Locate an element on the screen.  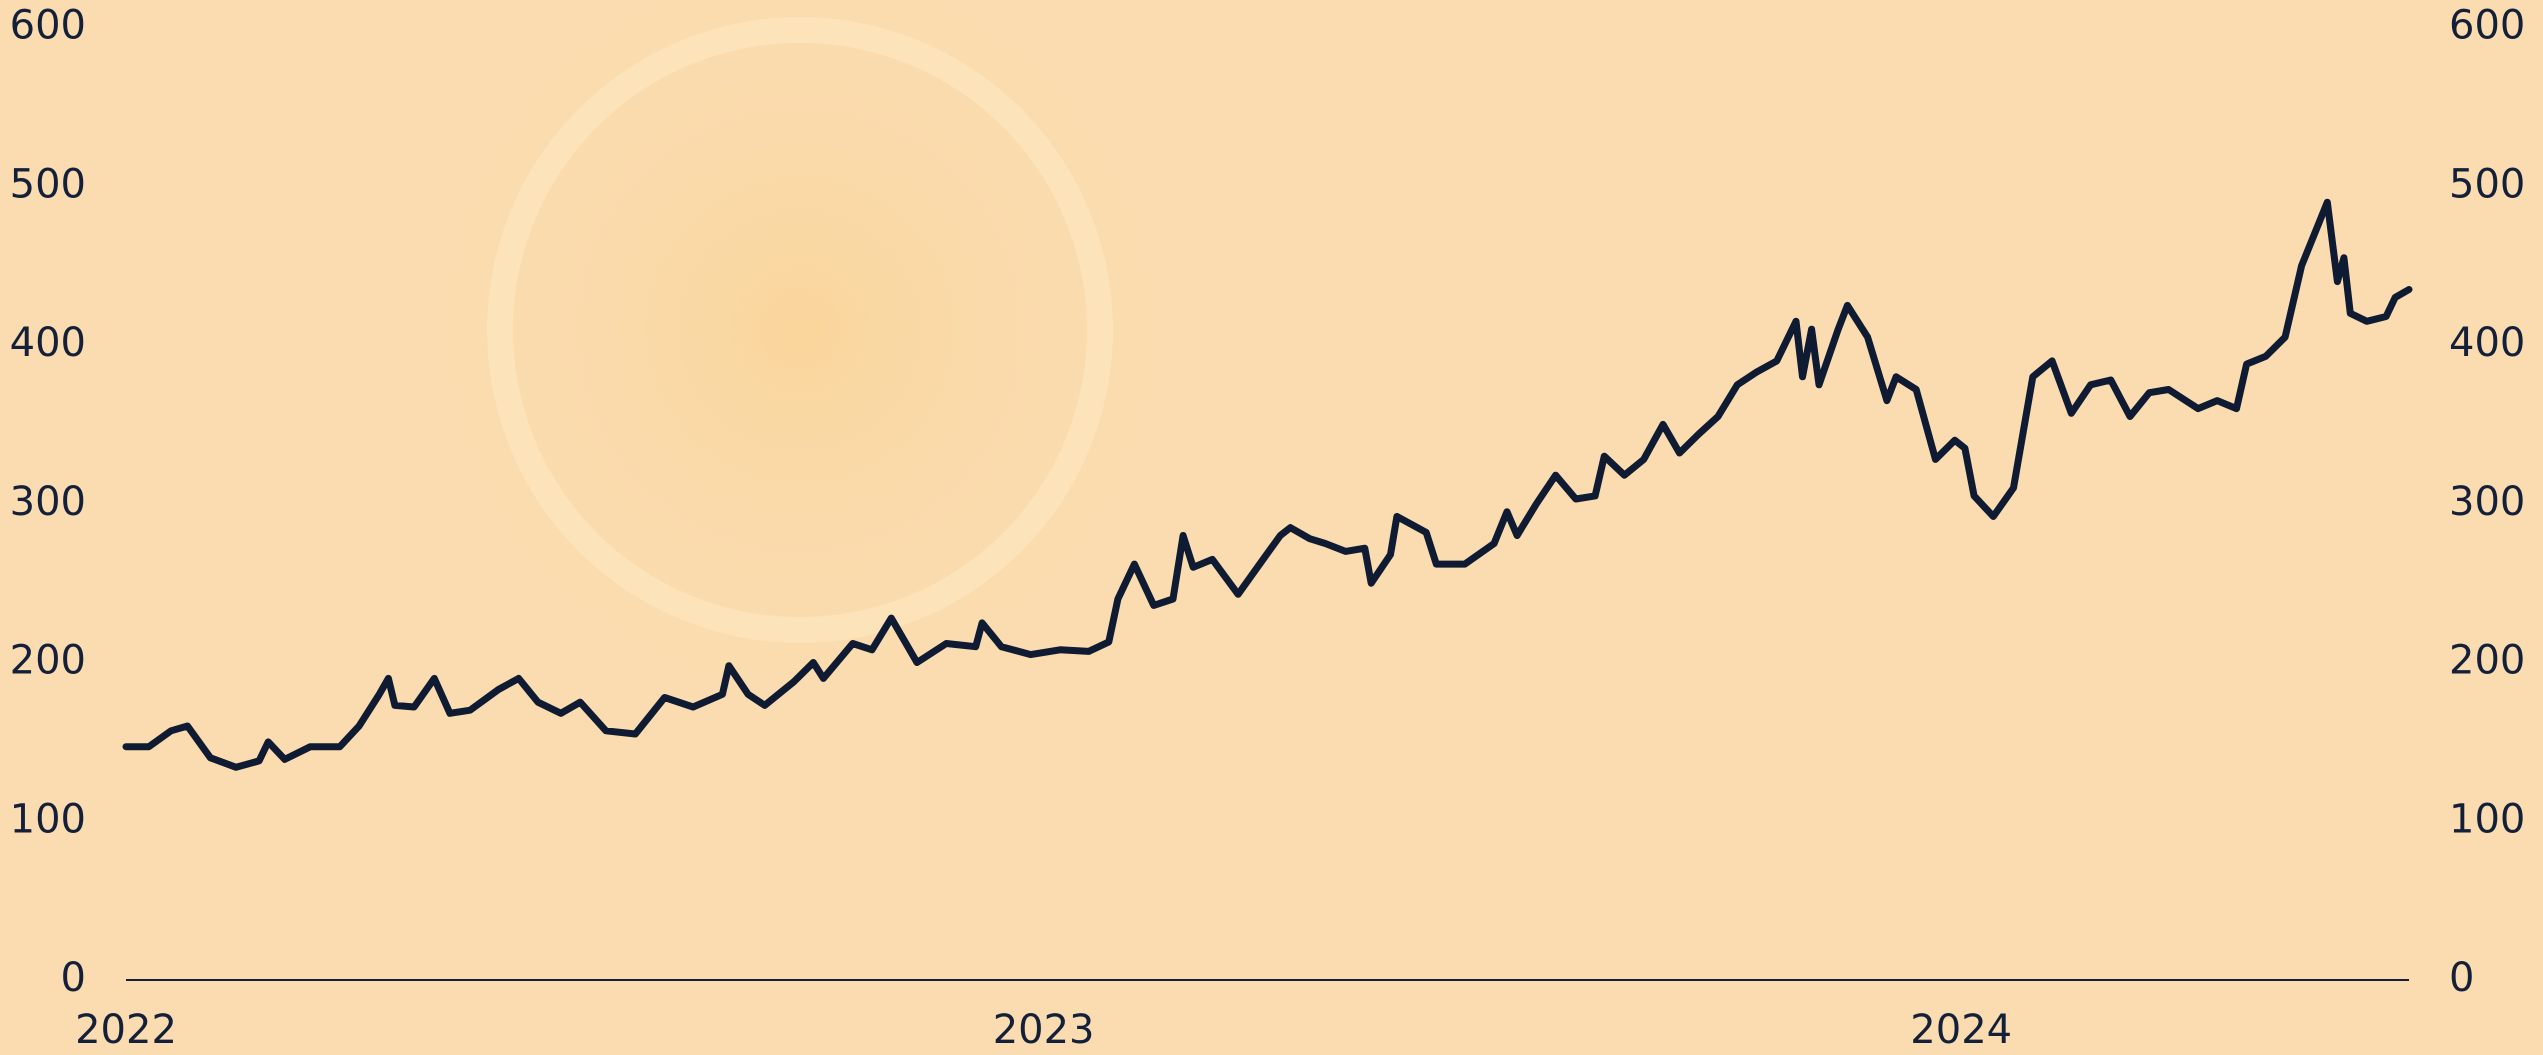
x-tick-label: 2022 is located at coordinates (126, 1030).